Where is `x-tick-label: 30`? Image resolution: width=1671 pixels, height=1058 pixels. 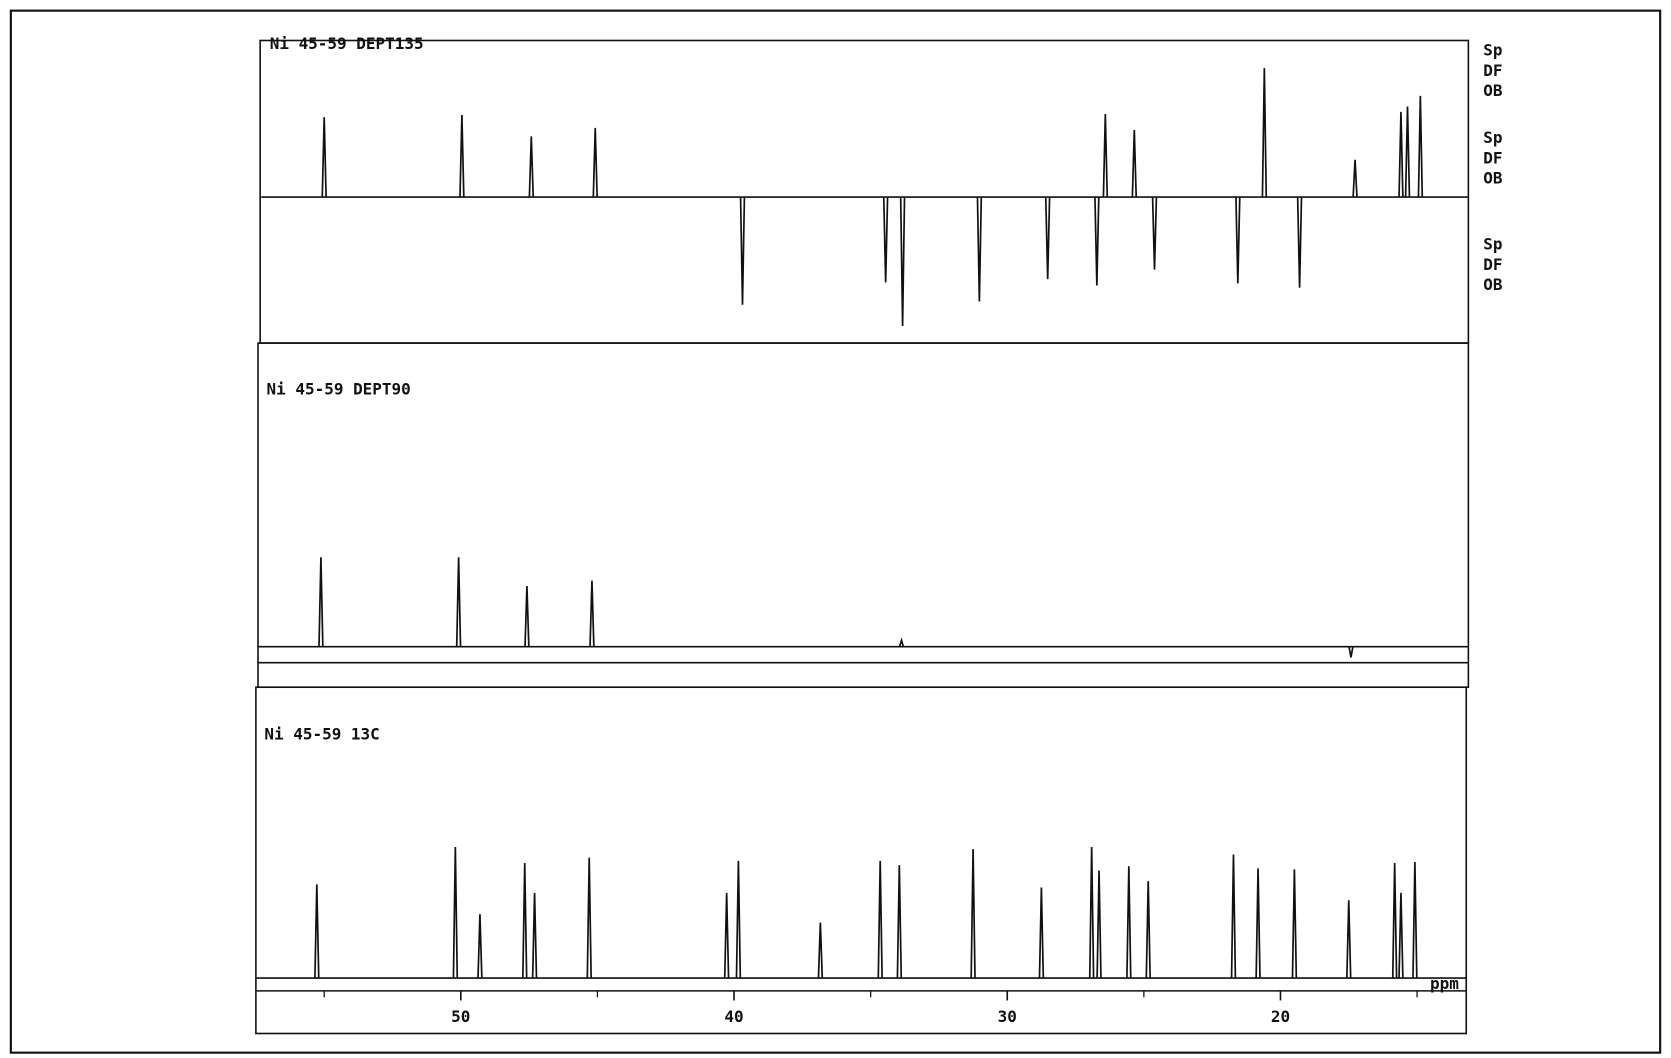
x-tick-label: 30 is located at coordinates (1007, 1016).